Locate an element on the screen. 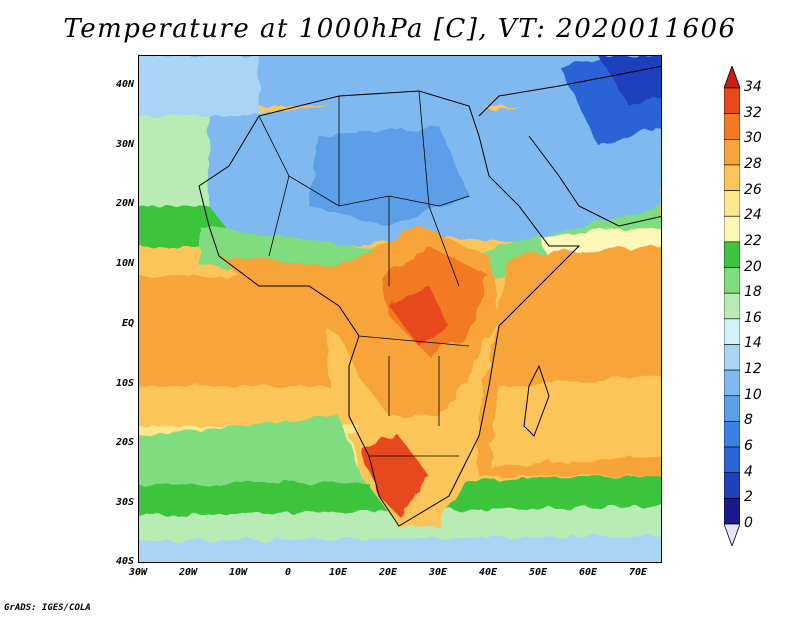 Image resolution: width=800 pixels, height=618 pixels. madagascar-coastline is located at coordinates (536, 400).